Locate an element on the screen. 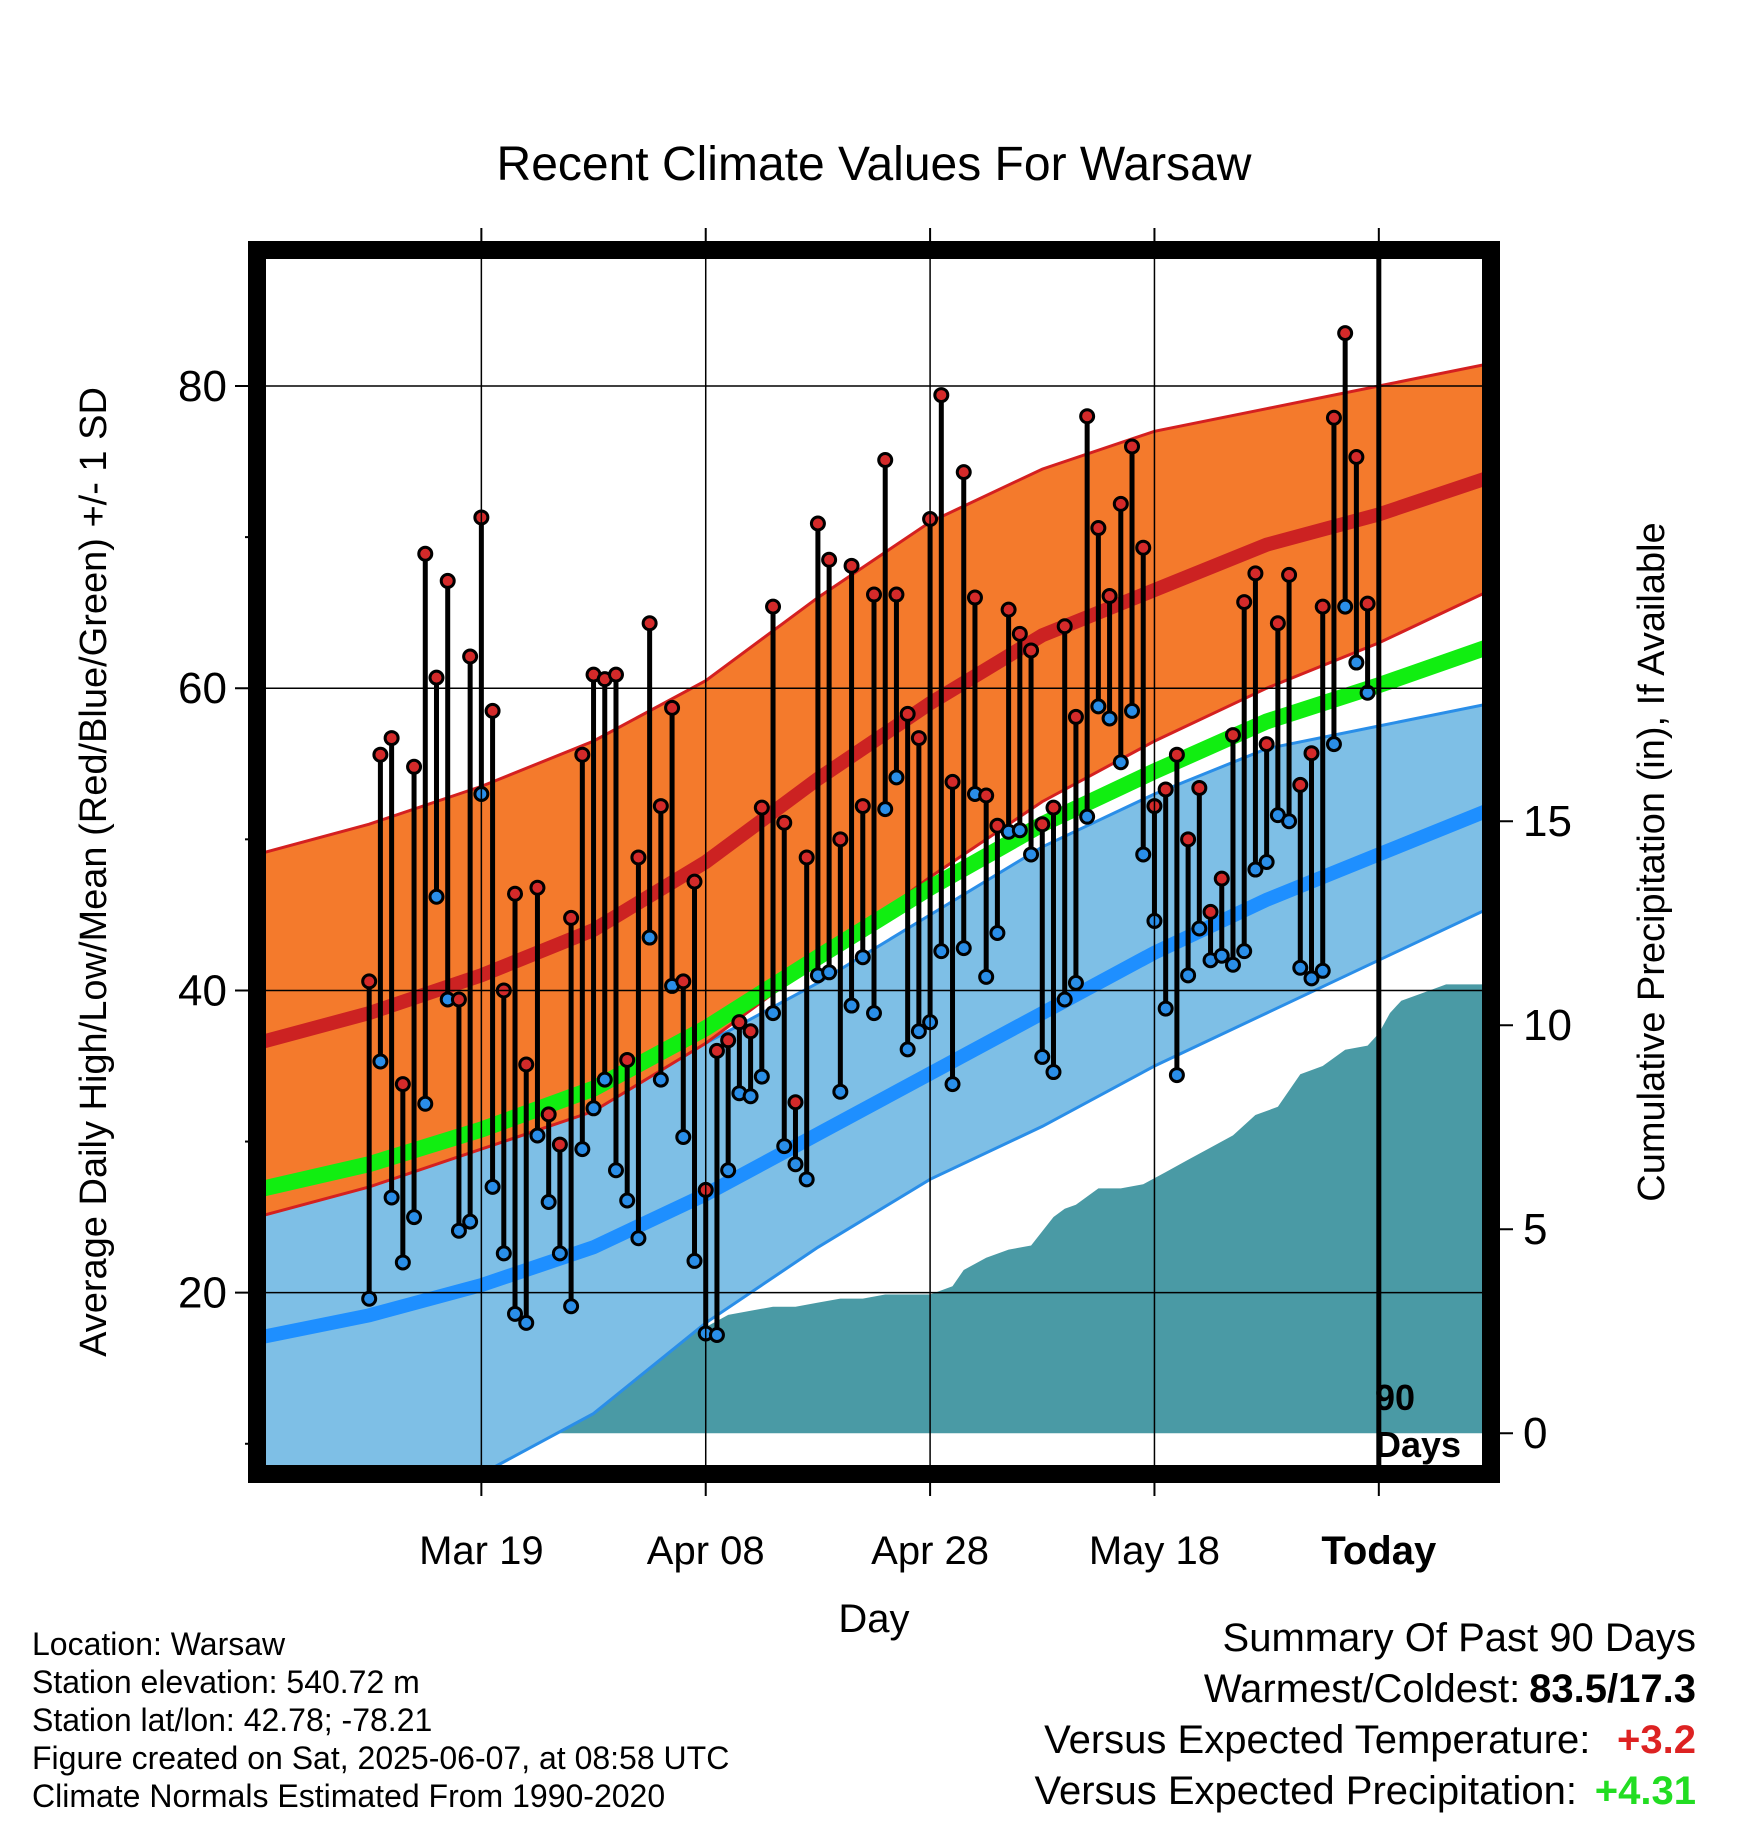  y-tick-label: 40 is located at coordinates (202, 990).